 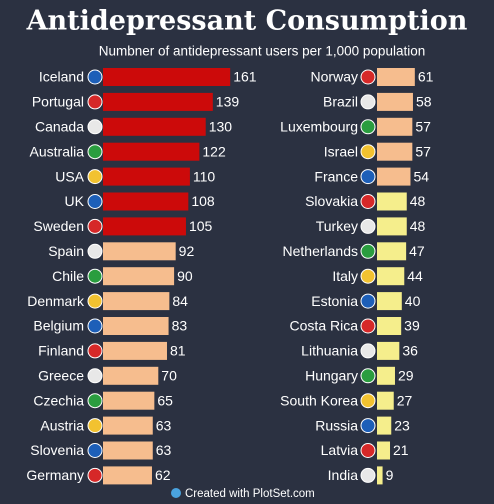 What do you see at coordinates (424, 102) in the screenshot?
I see `value-label: 58` at bounding box center [424, 102].